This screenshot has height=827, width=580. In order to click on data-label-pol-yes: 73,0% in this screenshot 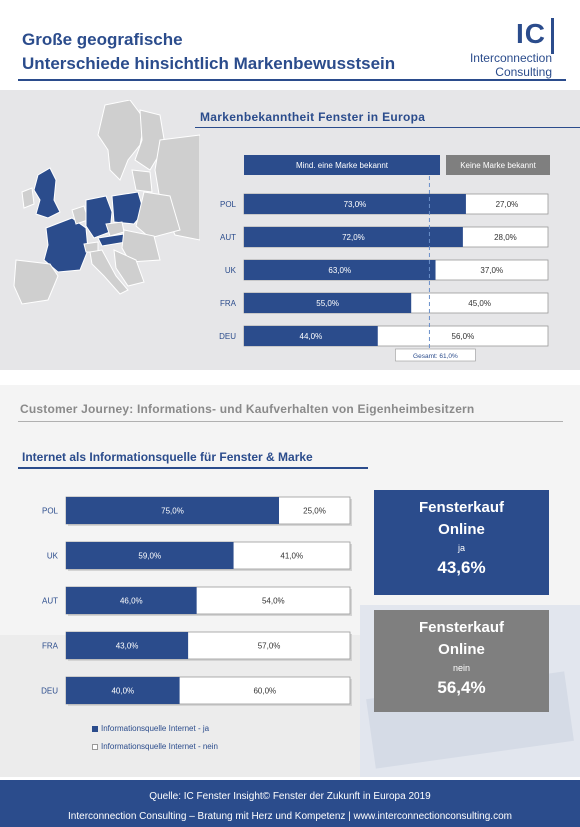, I will do `click(355, 204)`.